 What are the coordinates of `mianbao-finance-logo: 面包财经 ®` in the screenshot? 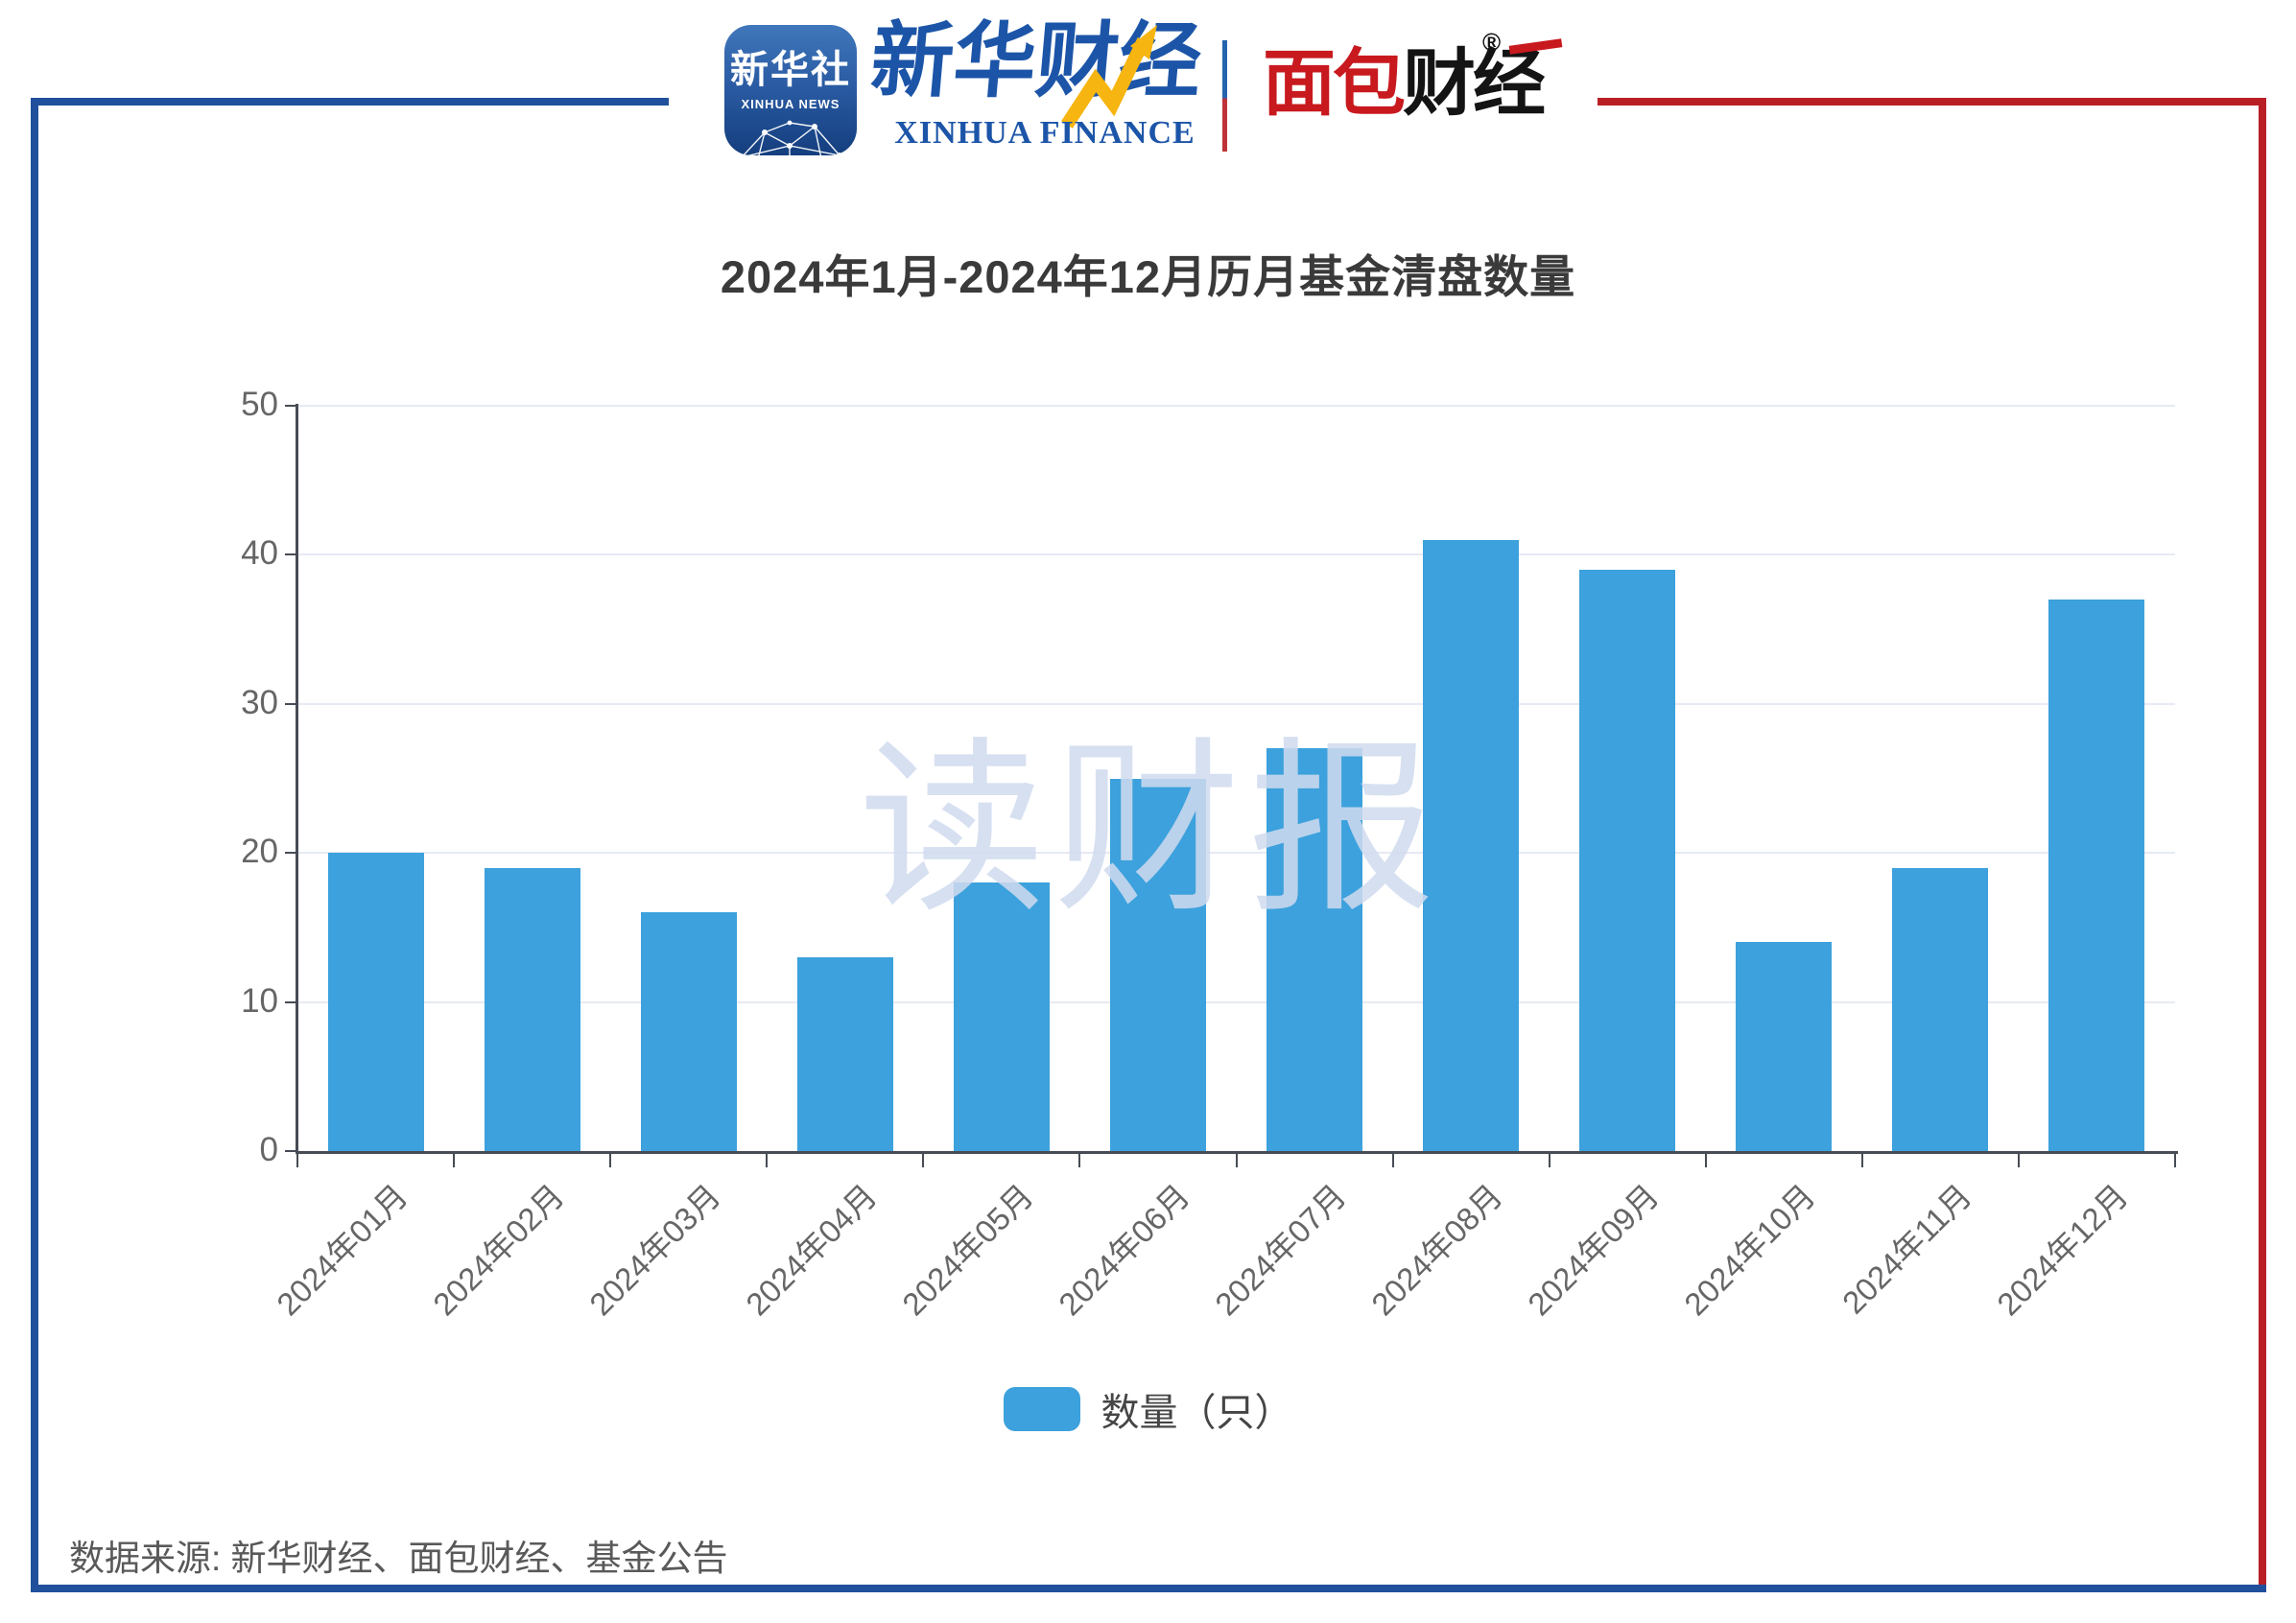 It's located at (1413, 77).